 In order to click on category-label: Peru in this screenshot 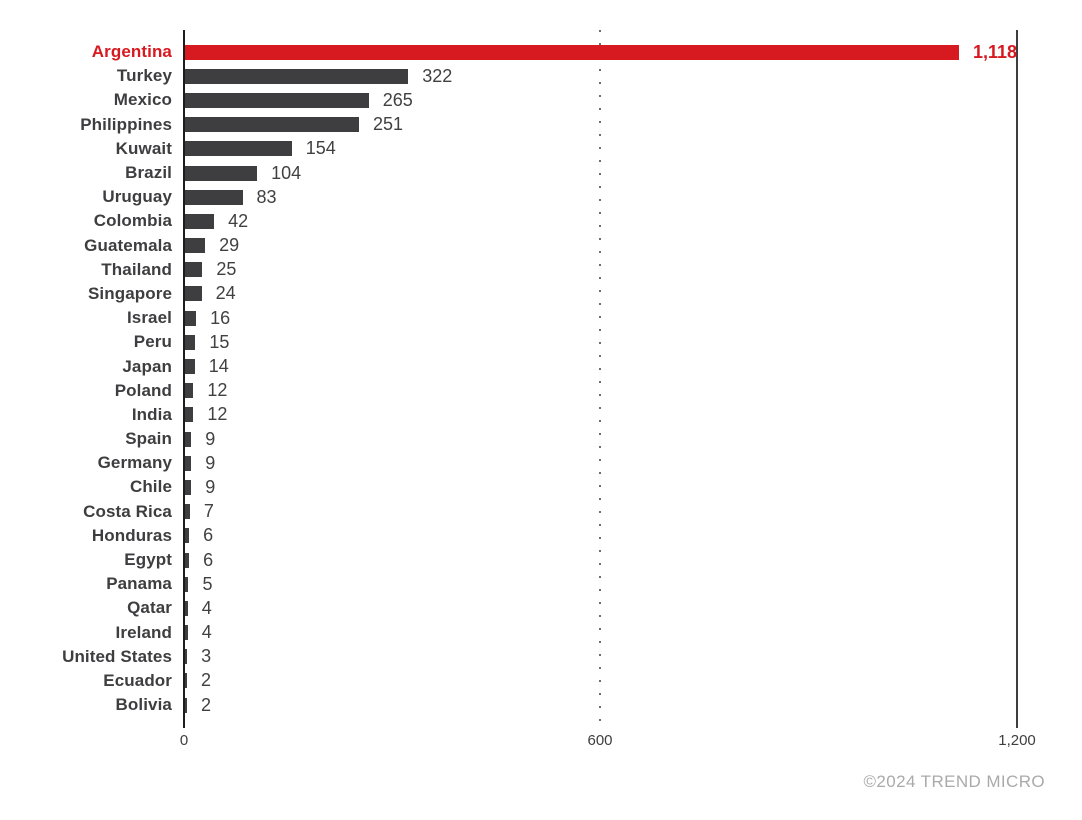, I will do `click(152, 342)`.